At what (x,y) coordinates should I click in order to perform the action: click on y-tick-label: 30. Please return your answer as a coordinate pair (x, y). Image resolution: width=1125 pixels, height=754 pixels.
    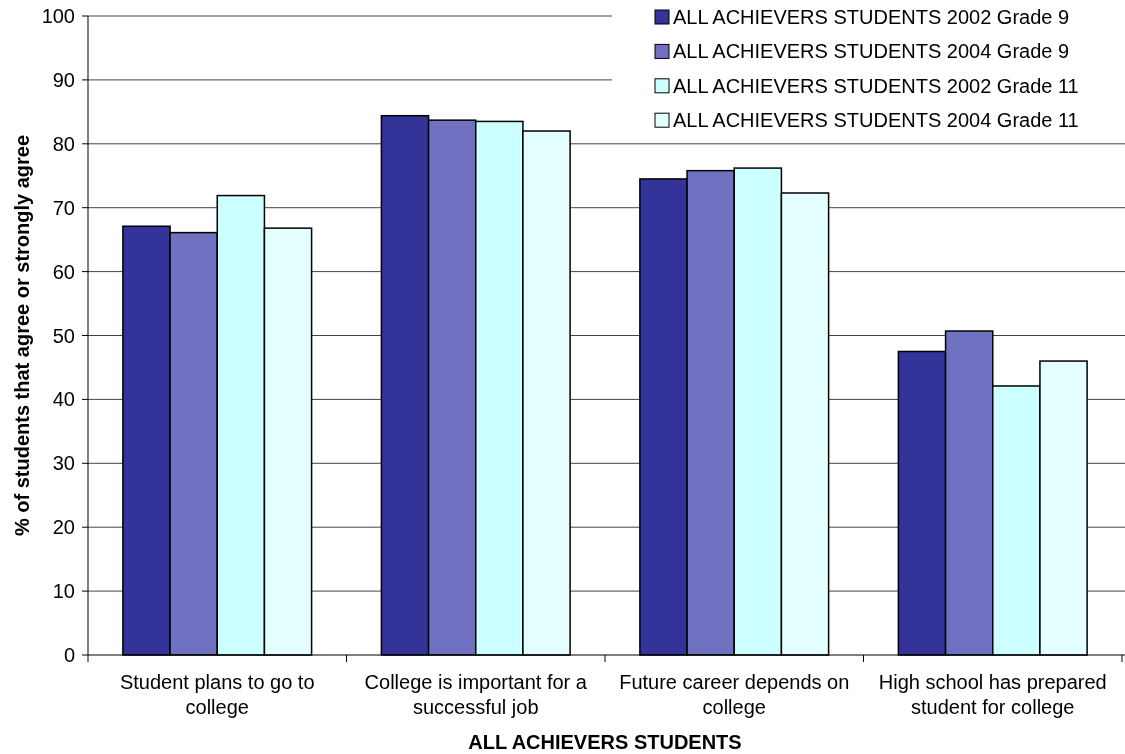
    Looking at the image, I should click on (63, 463).